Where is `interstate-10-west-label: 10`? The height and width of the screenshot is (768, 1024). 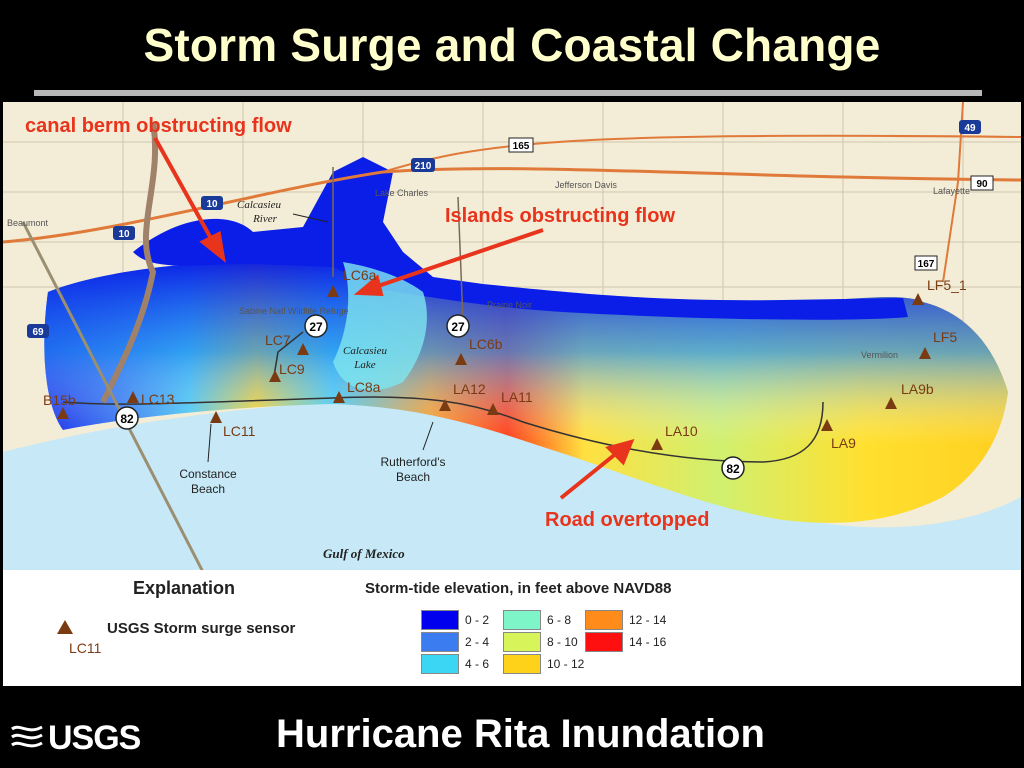
interstate-10-west-label: 10 is located at coordinates (124, 234).